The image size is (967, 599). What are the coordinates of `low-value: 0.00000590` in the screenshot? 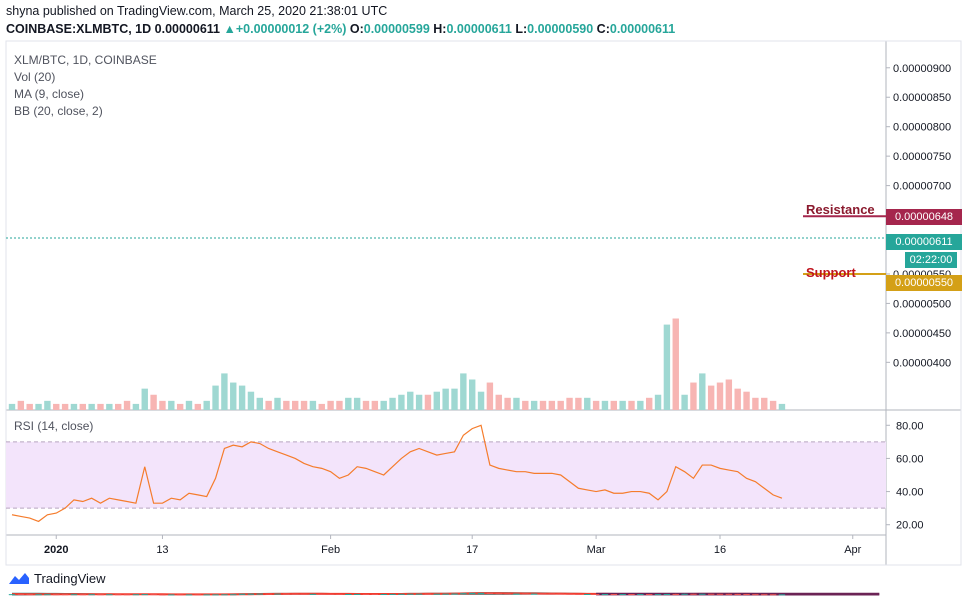 It's located at (560, 29).